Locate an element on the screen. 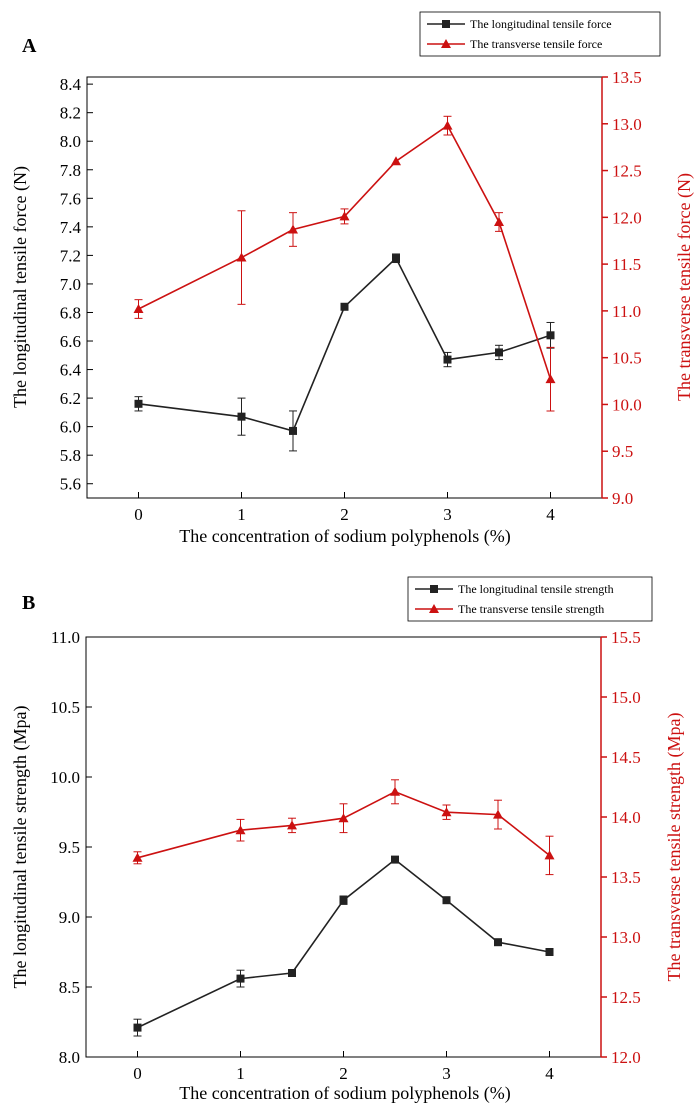 This screenshot has height=1109, width=695. y-tick-label-left: 7.4 is located at coordinates (71, 227).